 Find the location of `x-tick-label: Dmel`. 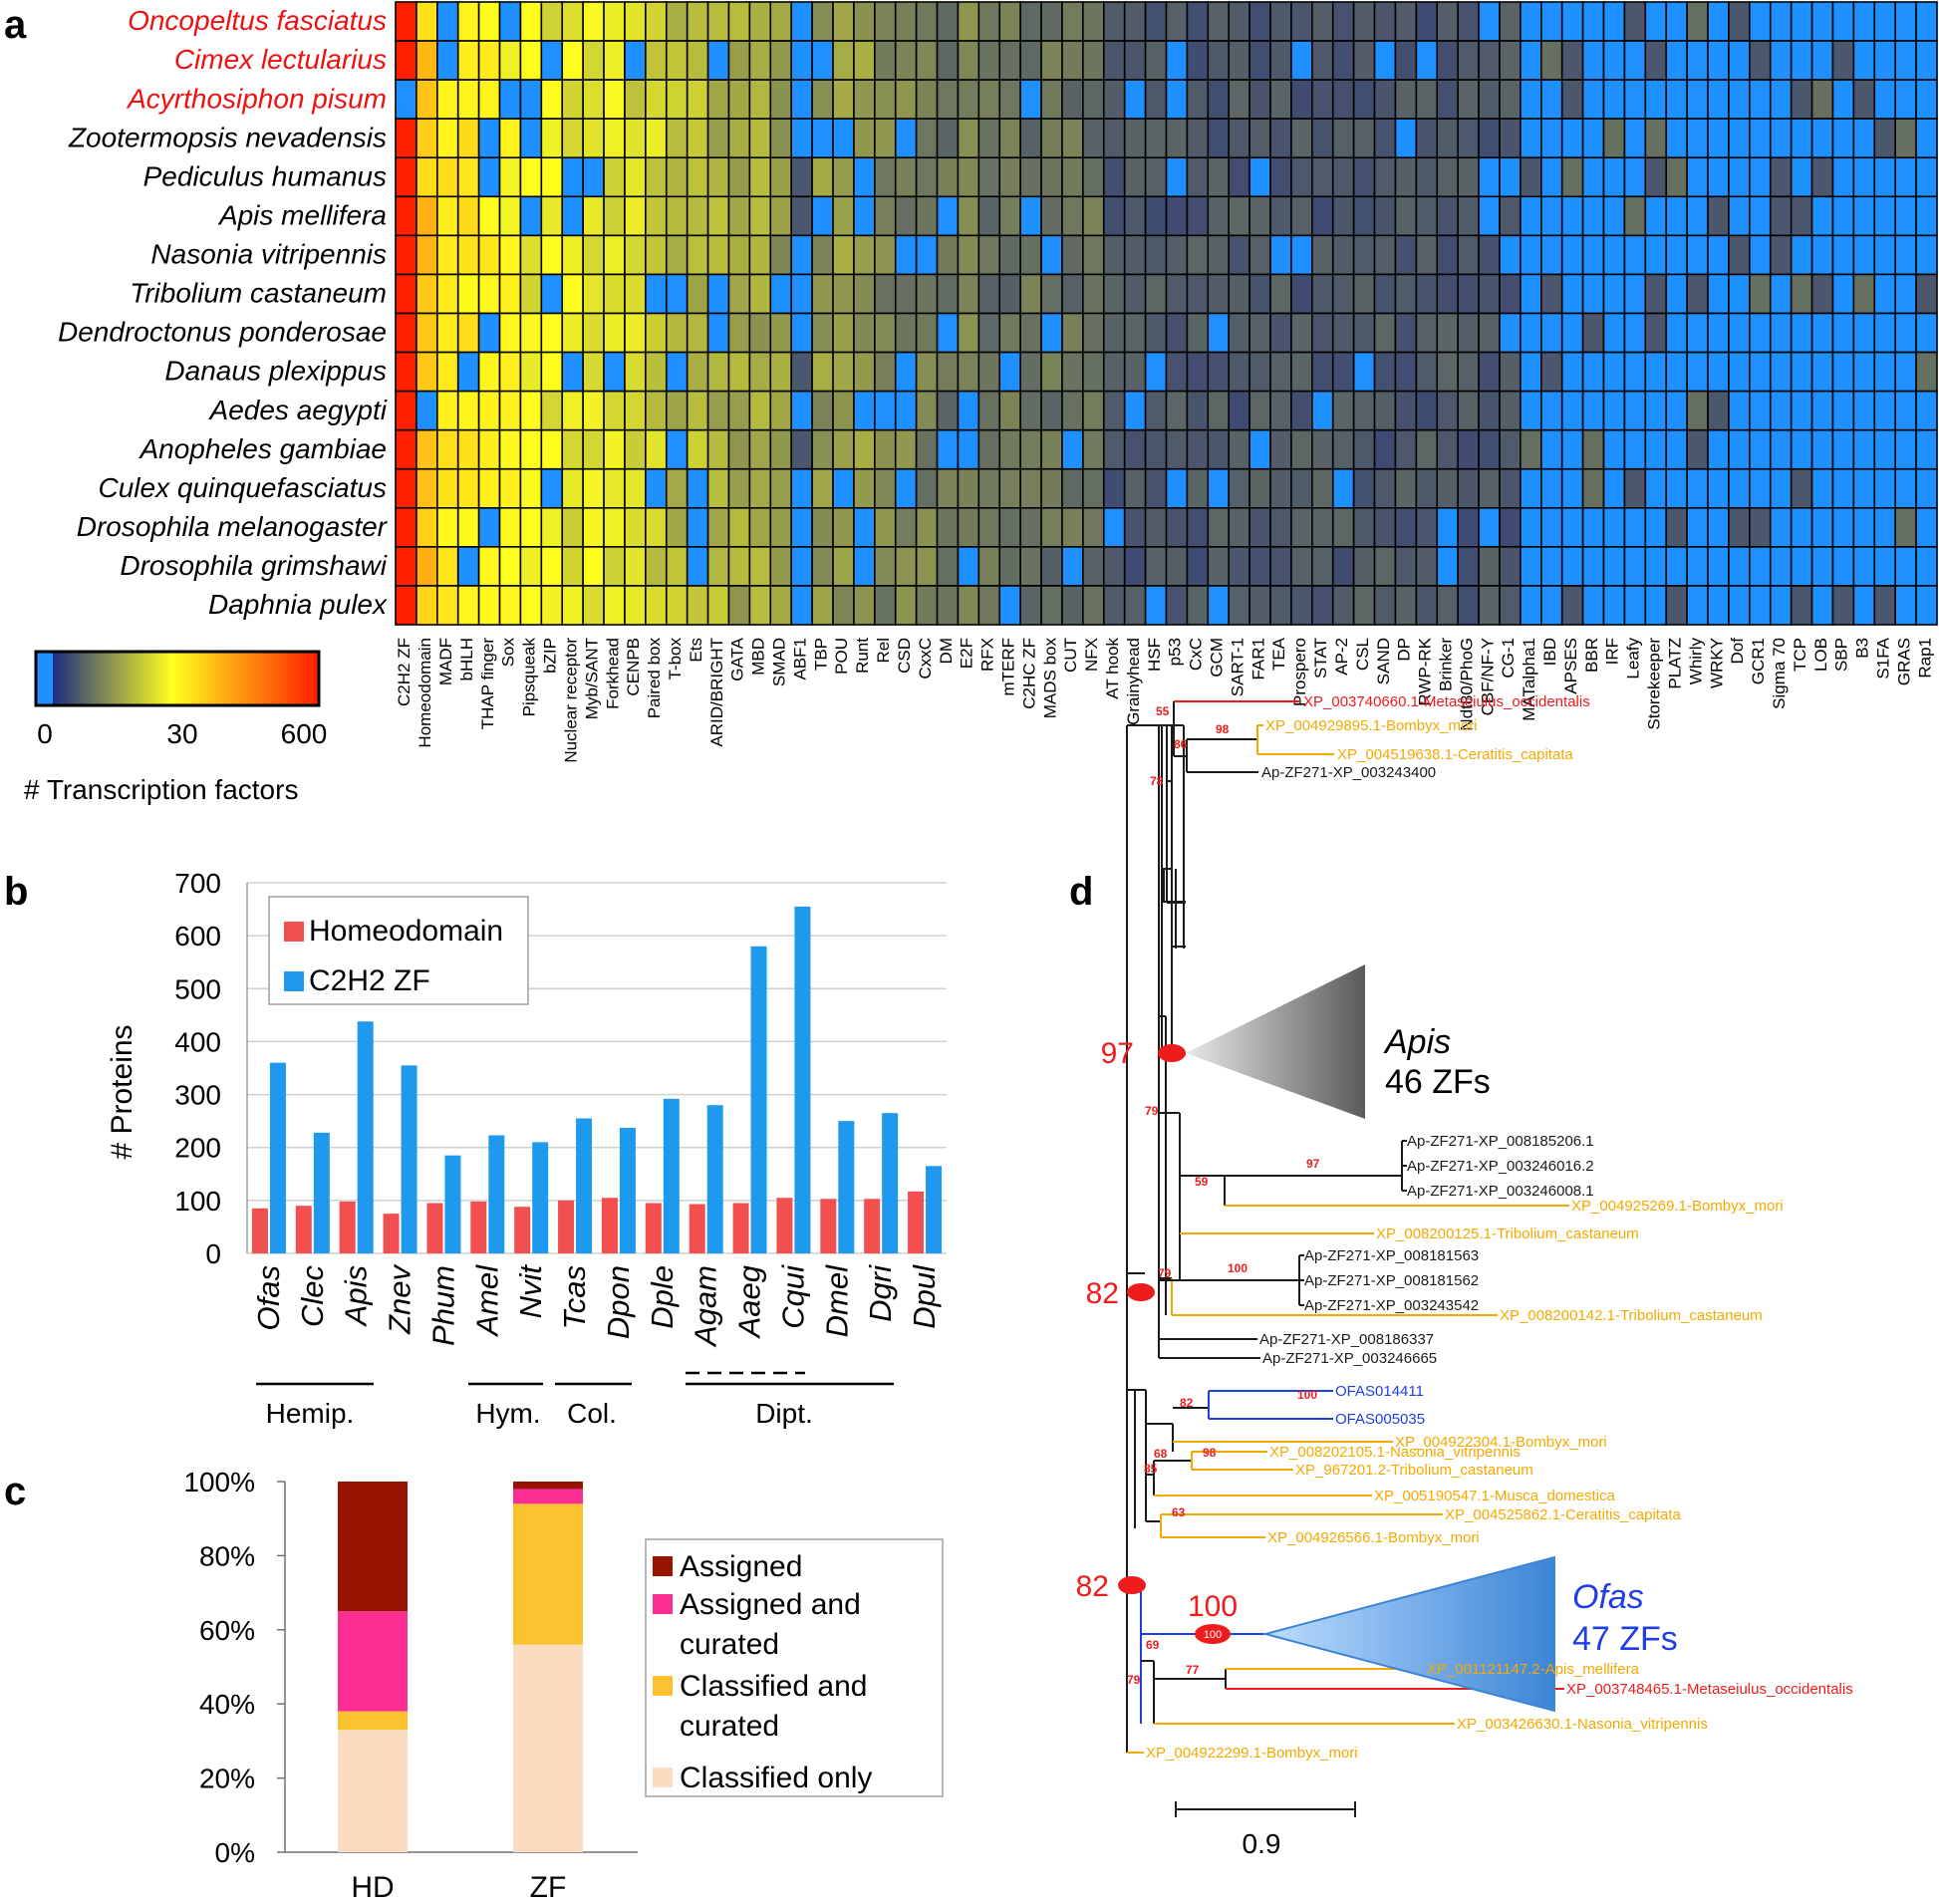

x-tick-label: Dmel is located at coordinates (836, 1300).